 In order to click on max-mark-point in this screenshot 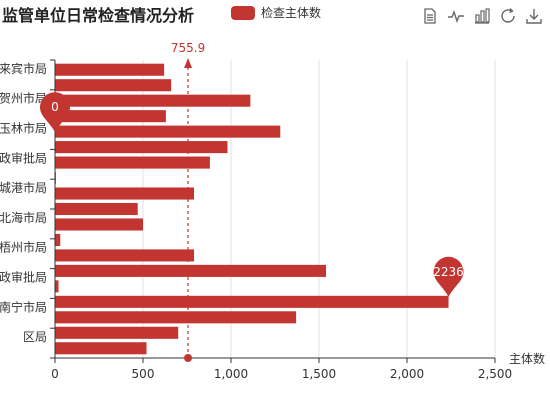, I will do `click(448, 276)`.